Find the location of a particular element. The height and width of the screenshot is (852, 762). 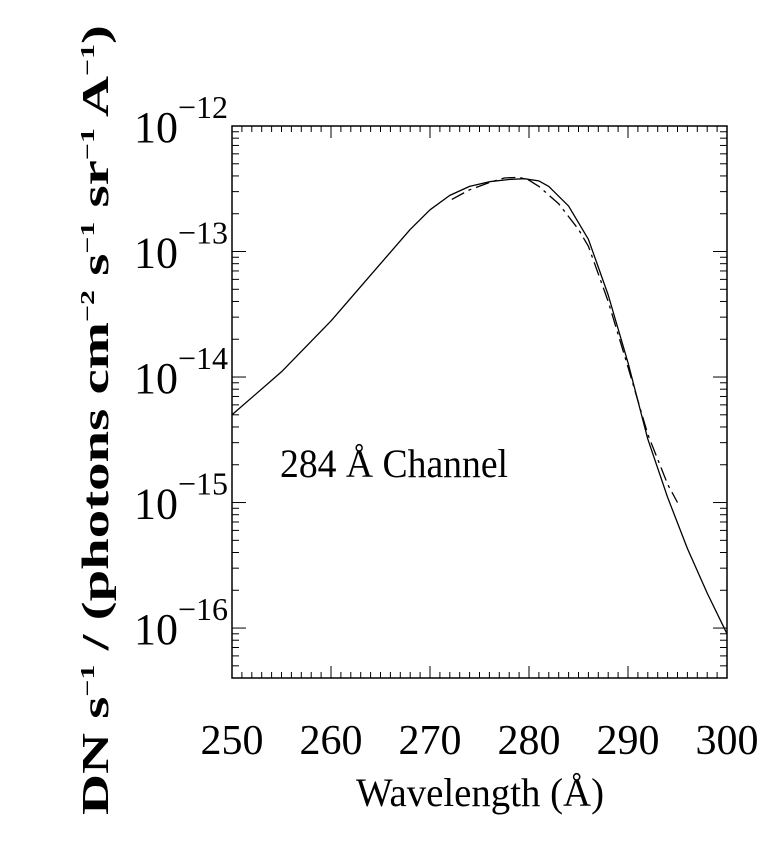

x-tick-label: 270 is located at coordinates (430, 741).